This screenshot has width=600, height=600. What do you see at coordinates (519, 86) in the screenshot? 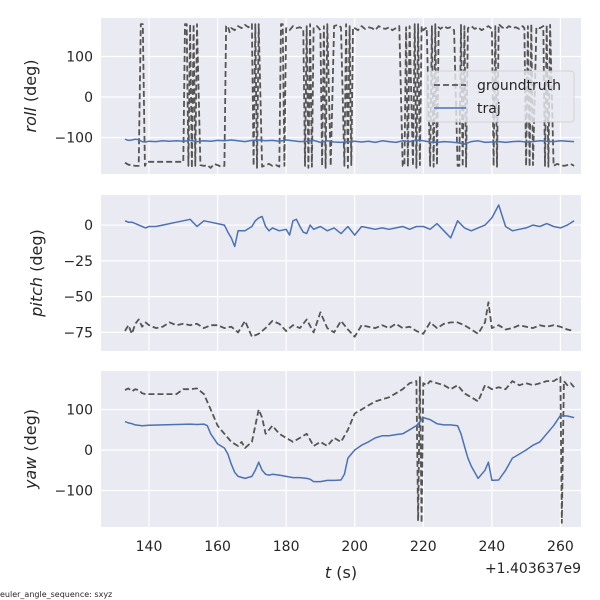
I see `legend-groundtruth-label: groundtruth` at bounding box center [519, 86].